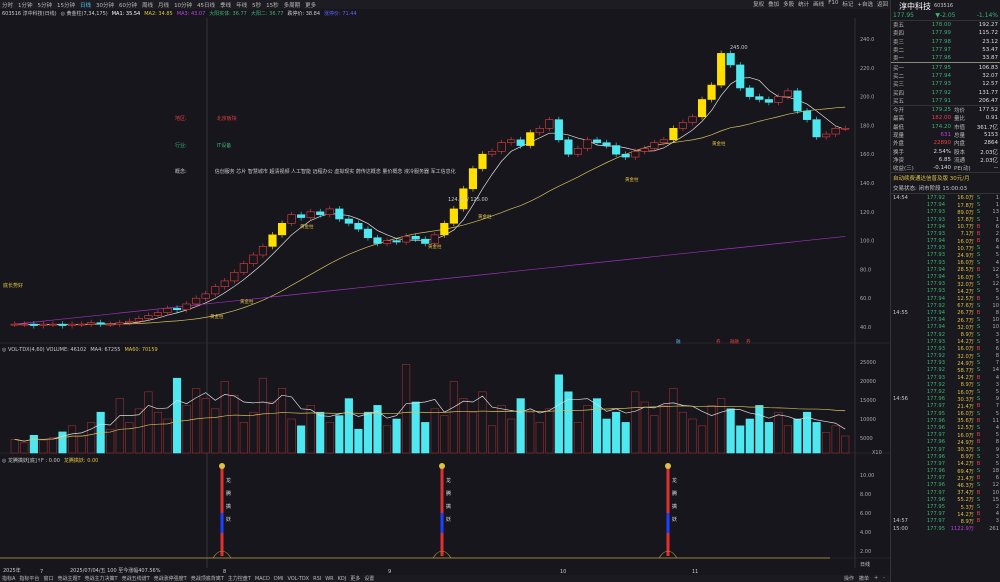  What do you see at coordinates (183, 5) in the screenshot?
I see `period-tab: 10分钟` at bounding box center [183, 5].